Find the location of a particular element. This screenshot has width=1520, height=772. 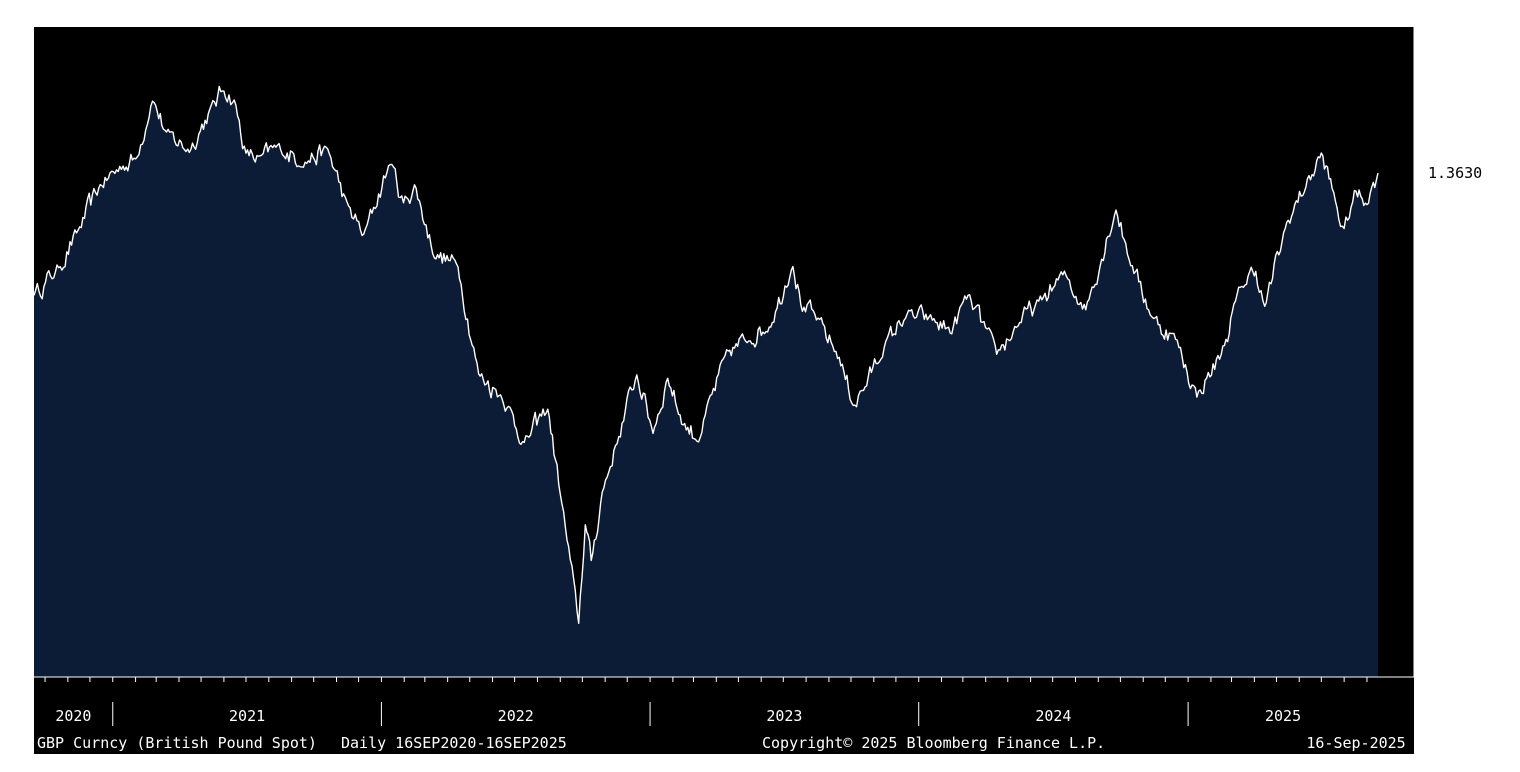

y-tick-label: 1.3500 is located at coordinates (1451, 193).